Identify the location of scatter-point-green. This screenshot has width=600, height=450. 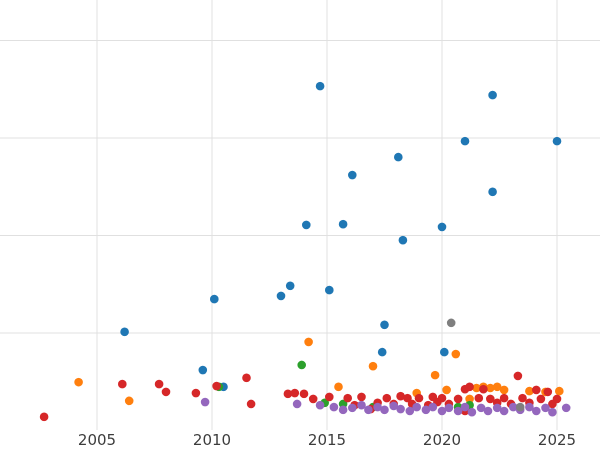
(302, 365).